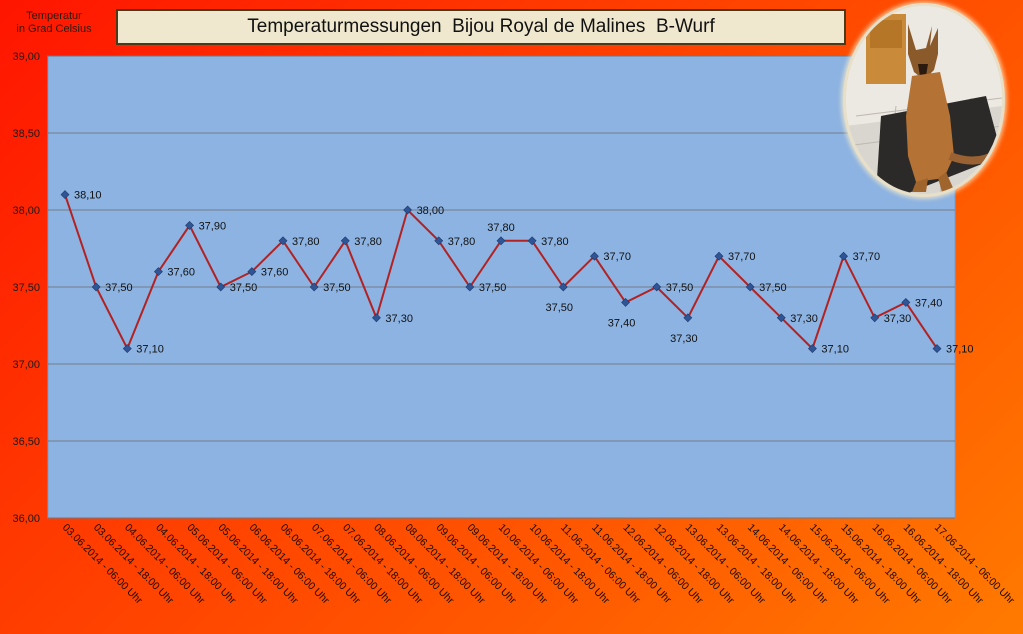 This screenshot has width=1023, height=634. I want to click on dog-photo, so click(924, 100).